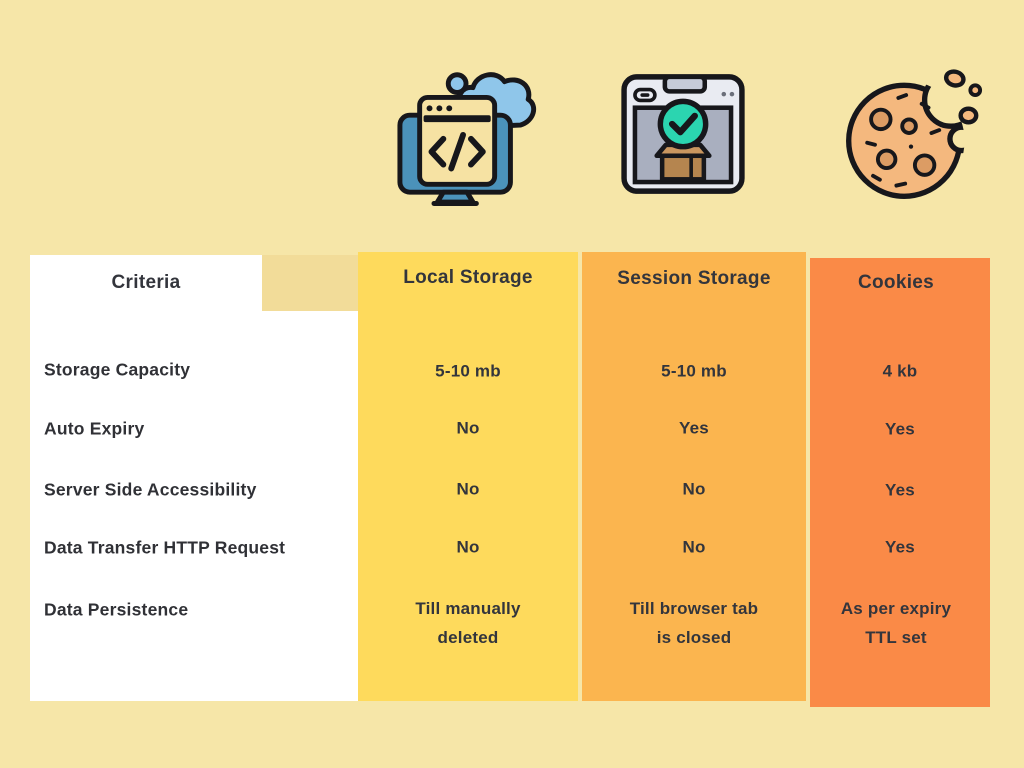 This screenshot has width=1024, height=768. I want to click on column-cookies, so click(900, 482).